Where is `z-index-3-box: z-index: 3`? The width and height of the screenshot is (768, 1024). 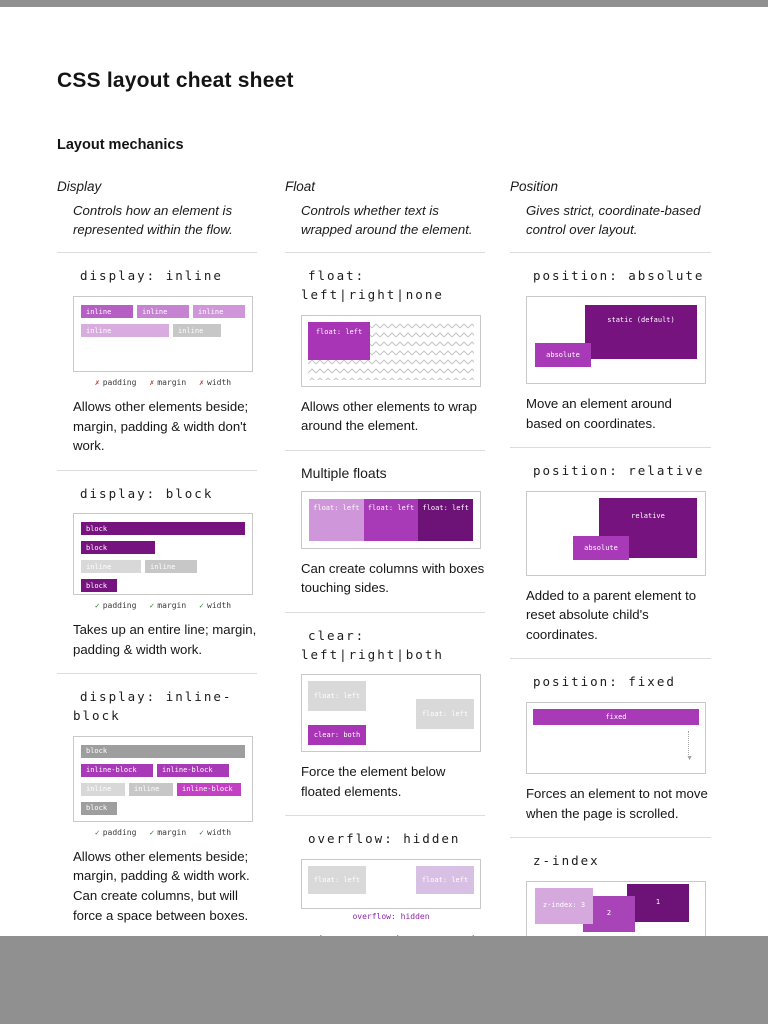
z-index-3-box: z-index: 3 is located at coordinates (564, 906).